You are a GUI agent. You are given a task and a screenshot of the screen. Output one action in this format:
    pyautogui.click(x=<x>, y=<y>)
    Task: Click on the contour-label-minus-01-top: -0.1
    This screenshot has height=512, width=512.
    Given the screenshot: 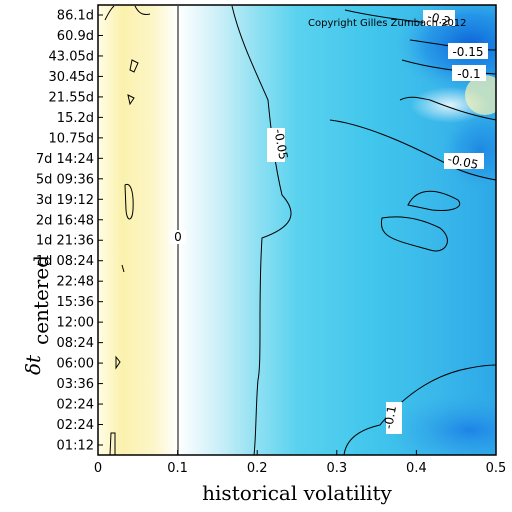 What is the action you would take?
    pyautogui.click(x=468, y=74)
    